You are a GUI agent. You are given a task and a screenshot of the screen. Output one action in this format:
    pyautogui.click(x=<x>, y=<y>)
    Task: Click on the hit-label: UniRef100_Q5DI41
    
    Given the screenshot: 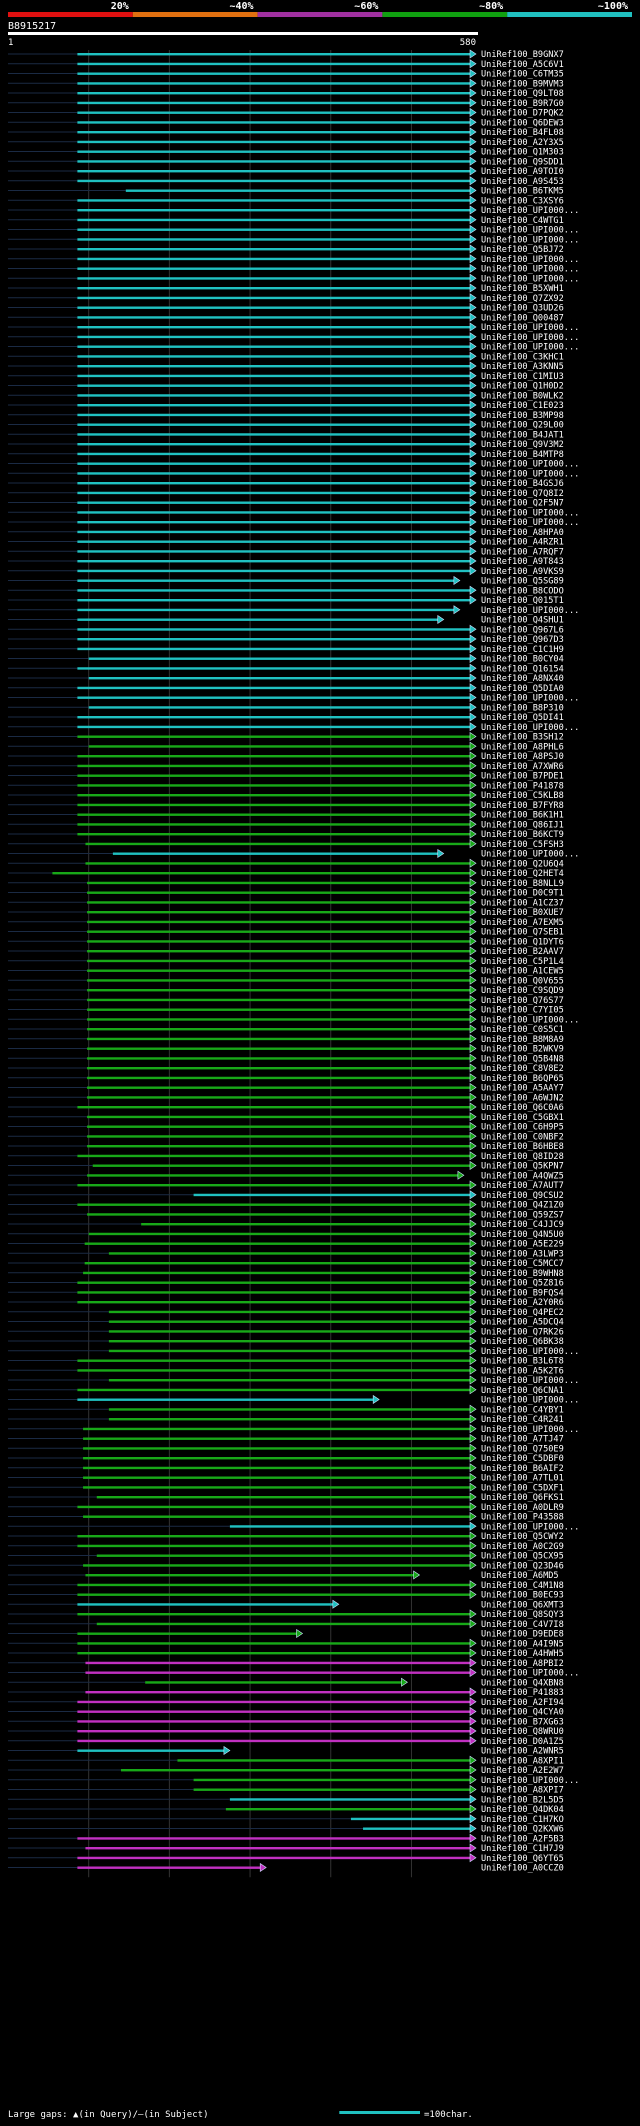 What is the action you would take?
    pyautogui.click(x=522, y=718)
    